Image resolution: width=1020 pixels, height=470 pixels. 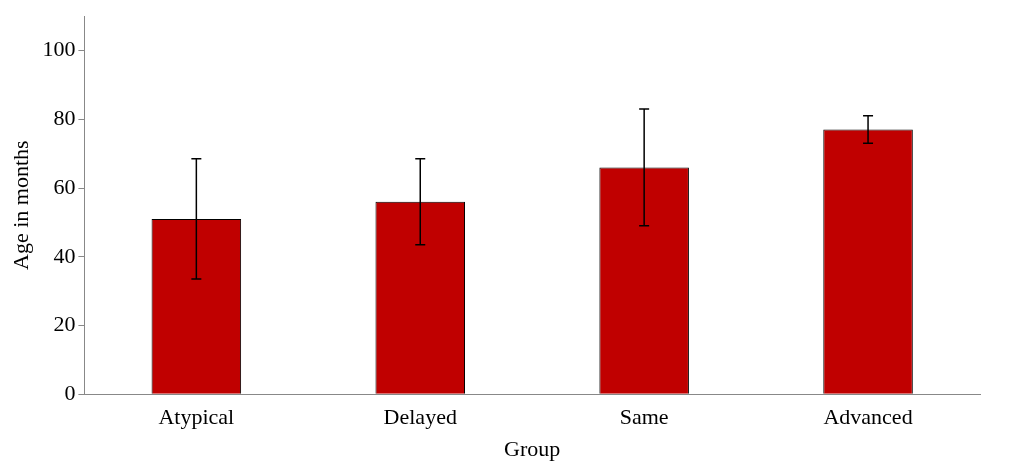 What do you see at coordinates (64, 118) in the screenshot?
I see `y-tick-label: 80` at bounding box center [64, 118].